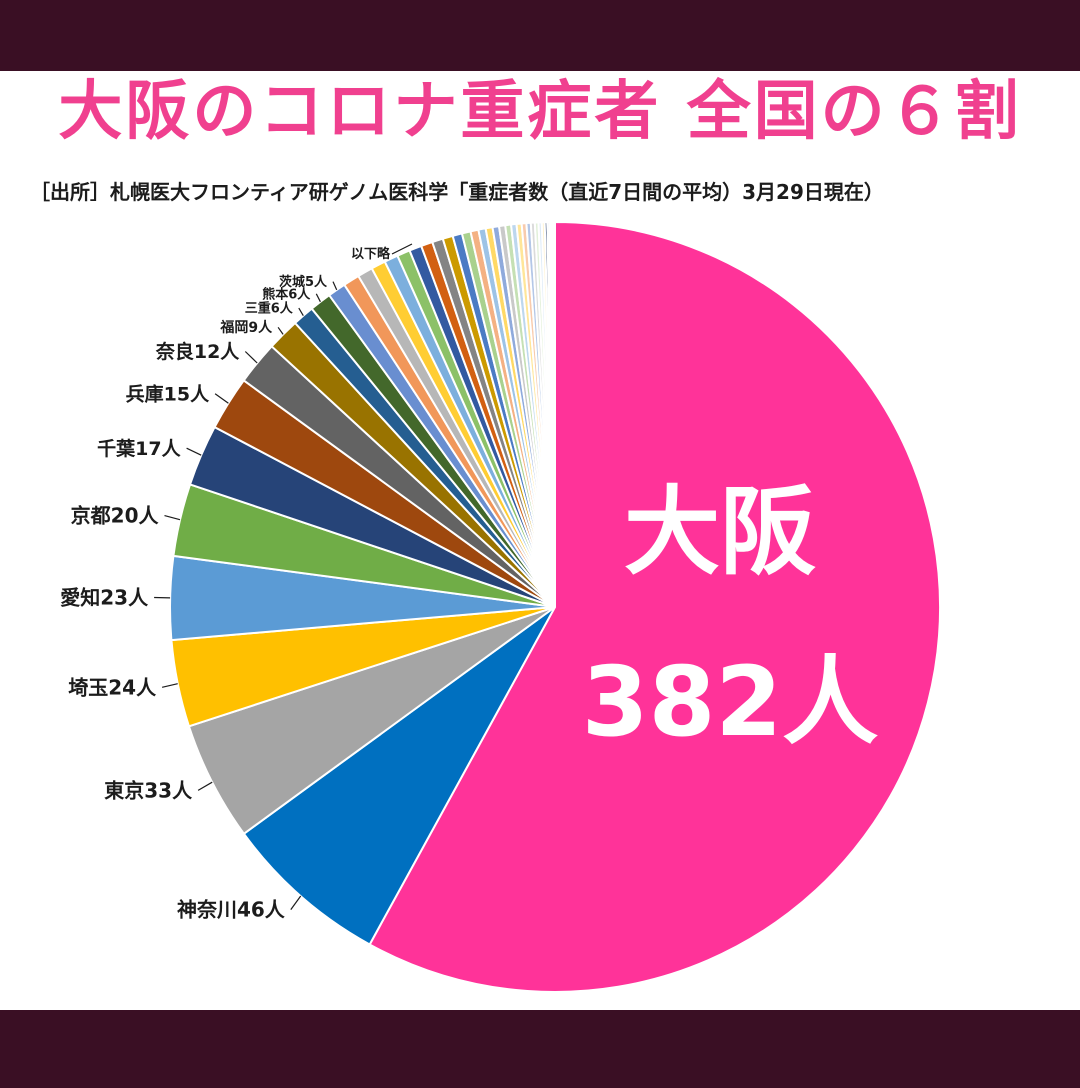  I want to click on leader-line-奈良, so click(251, 357).